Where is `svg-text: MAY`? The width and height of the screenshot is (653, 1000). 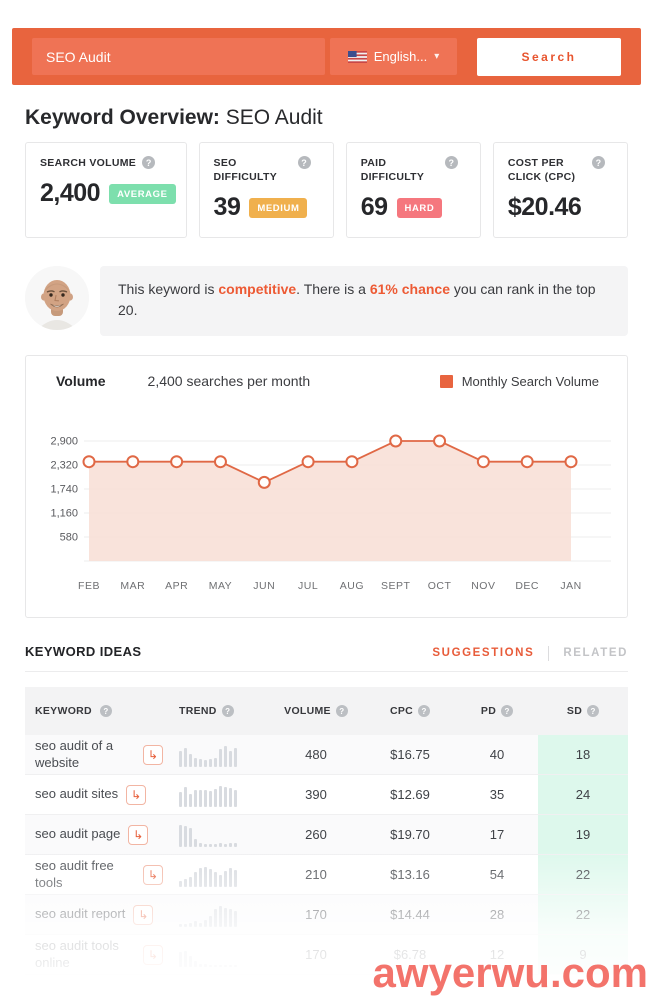
svg-text: MAY is located at coordinates (220, 586).